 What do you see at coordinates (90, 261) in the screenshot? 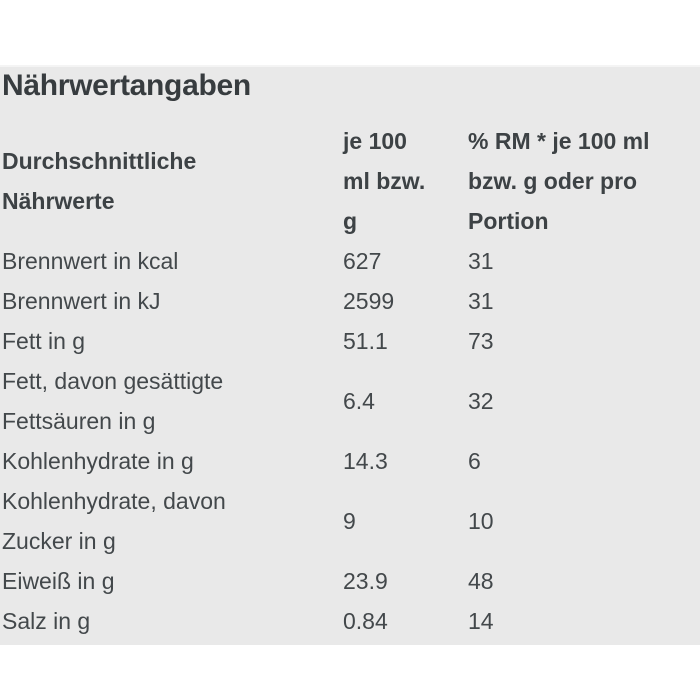
I see `nutrient-label: Brennwert in kcal` at bounding box center [90, 261].